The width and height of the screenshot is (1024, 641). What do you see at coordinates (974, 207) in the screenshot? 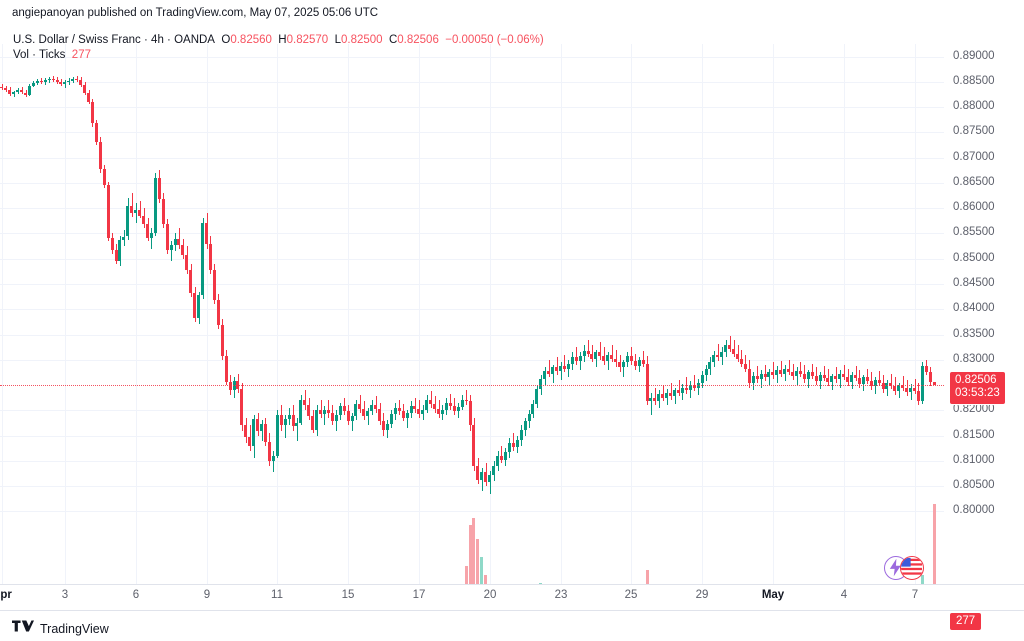
I see `price-axis-tick: 0.86000` at bounding box center [974, 207].